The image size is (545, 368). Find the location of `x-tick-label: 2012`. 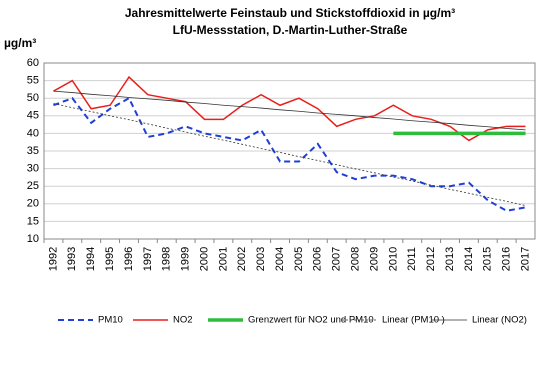

x-tick-label: 2012 is located at coordinates (431, 259).